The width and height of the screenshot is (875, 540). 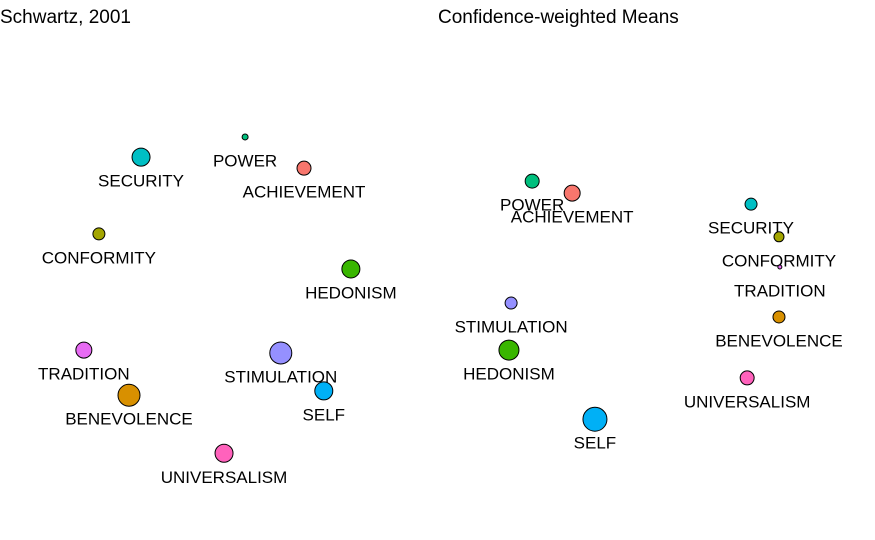 I want to click on panel-title: Confidence-weighted Means, so click(x=558, y=17).